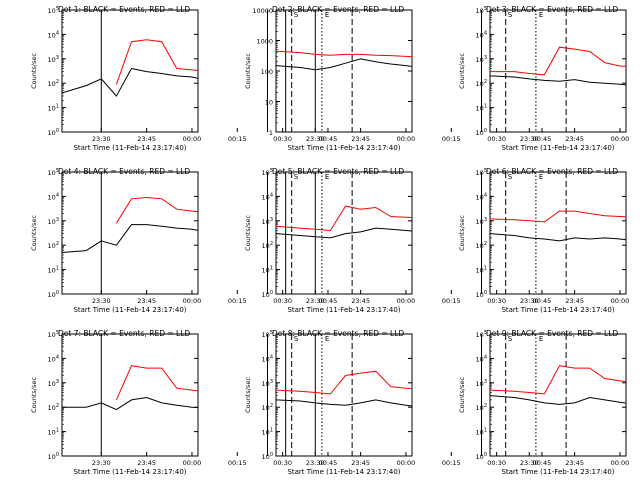 This screenshot has width=640, height=485. Describe the element at coordinates (264, 42) in the screenshot. I see `y-tick-label: 1000` at that location.